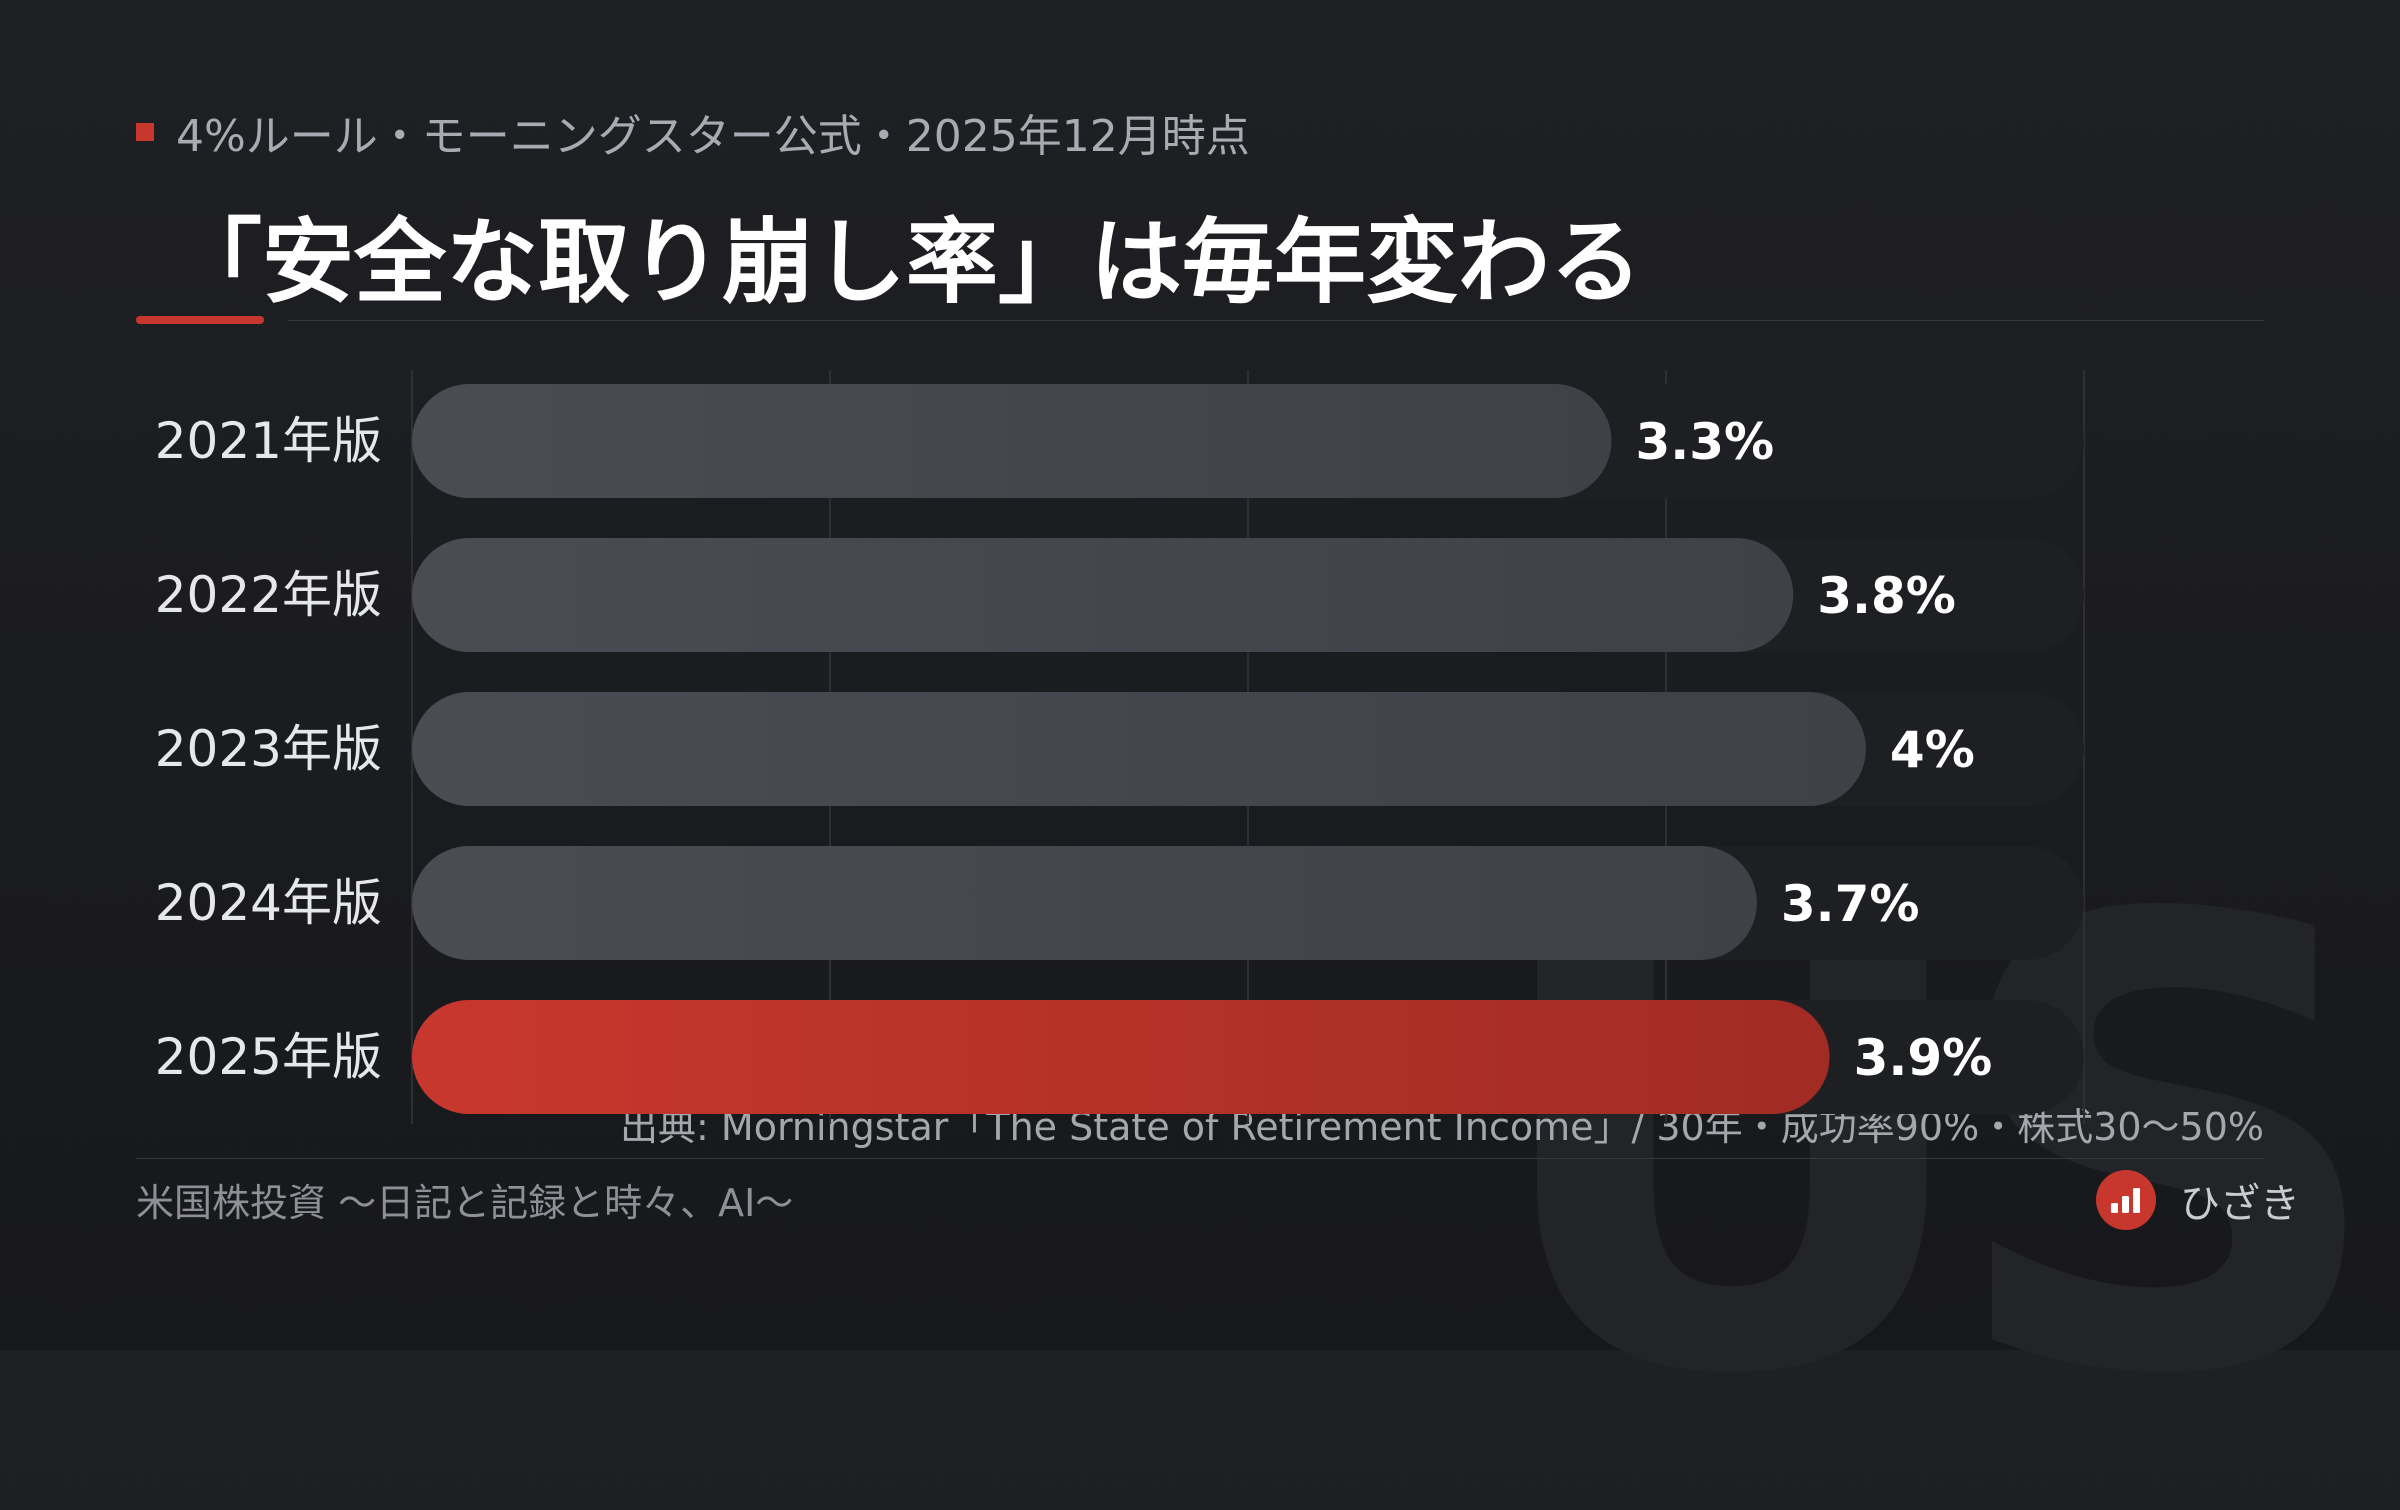 Image resolution: width=2400 pixels, height=1510 pixels. I want to click on value-label: 3.8%, so click(1886, 596).